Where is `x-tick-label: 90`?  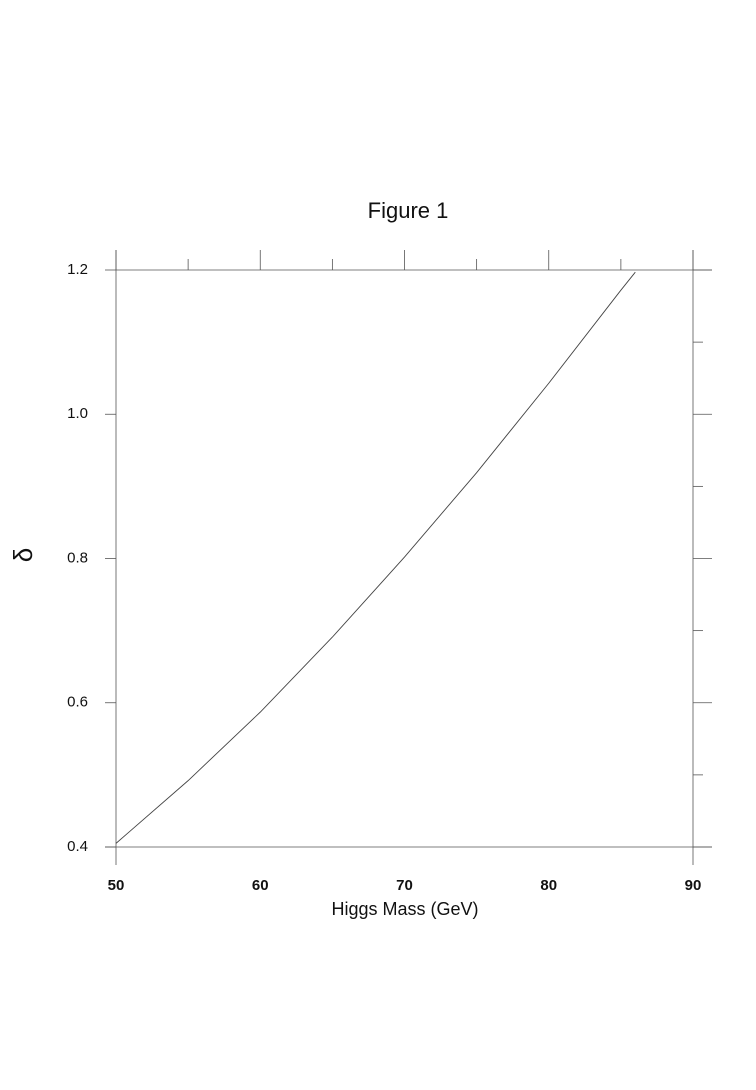 x-tick-label: 90 is located at coordinates (693, 885).